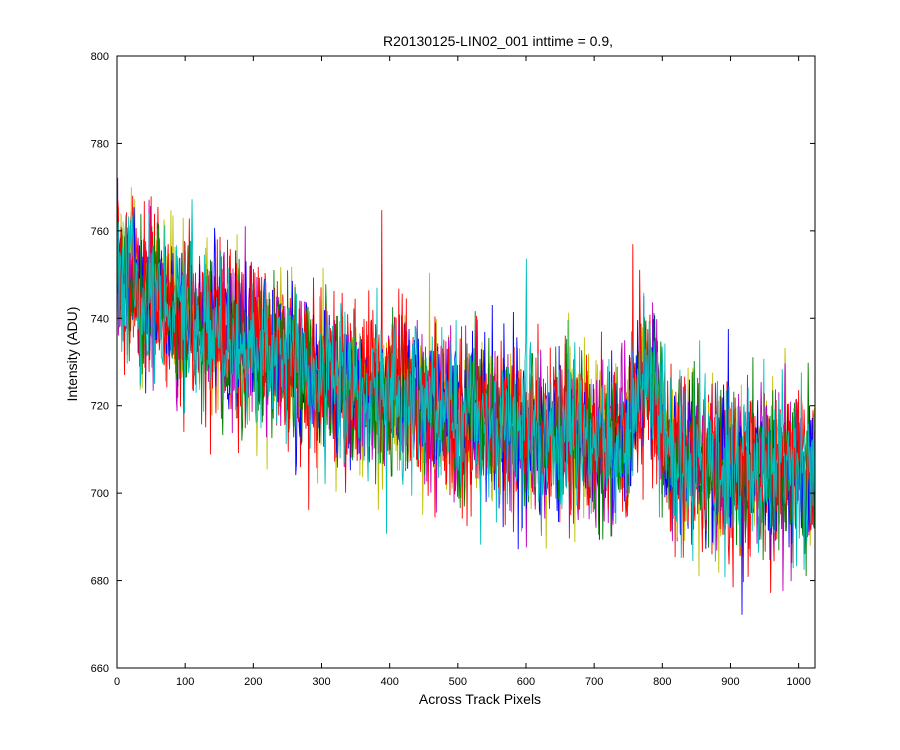 Image resolution: width=900 pixels, height=750 pixels. What do you see at coordinates (526, 682) in the screenshot?
I see `x-tick-label: 600` at bounding box center [526, 682].